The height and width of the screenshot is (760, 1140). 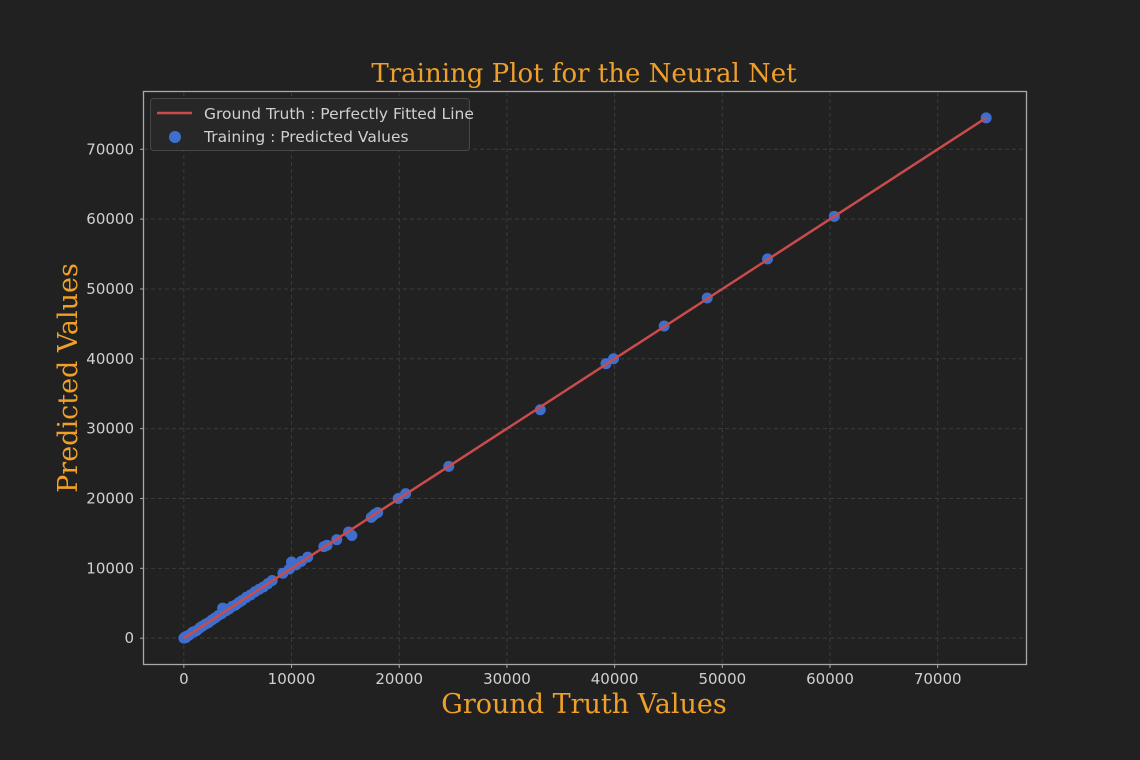 What do you see at coordinates (306, 137) in the screenshot?
I see `legend-label-scatter: Training : Predicted Values` at bounding box center [306, 137].